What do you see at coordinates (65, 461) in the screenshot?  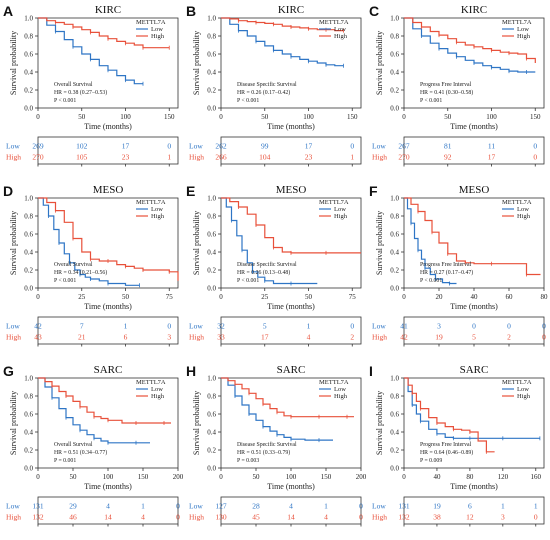 I see `annotation: P = 0.001` at bounding box center [65, 461].